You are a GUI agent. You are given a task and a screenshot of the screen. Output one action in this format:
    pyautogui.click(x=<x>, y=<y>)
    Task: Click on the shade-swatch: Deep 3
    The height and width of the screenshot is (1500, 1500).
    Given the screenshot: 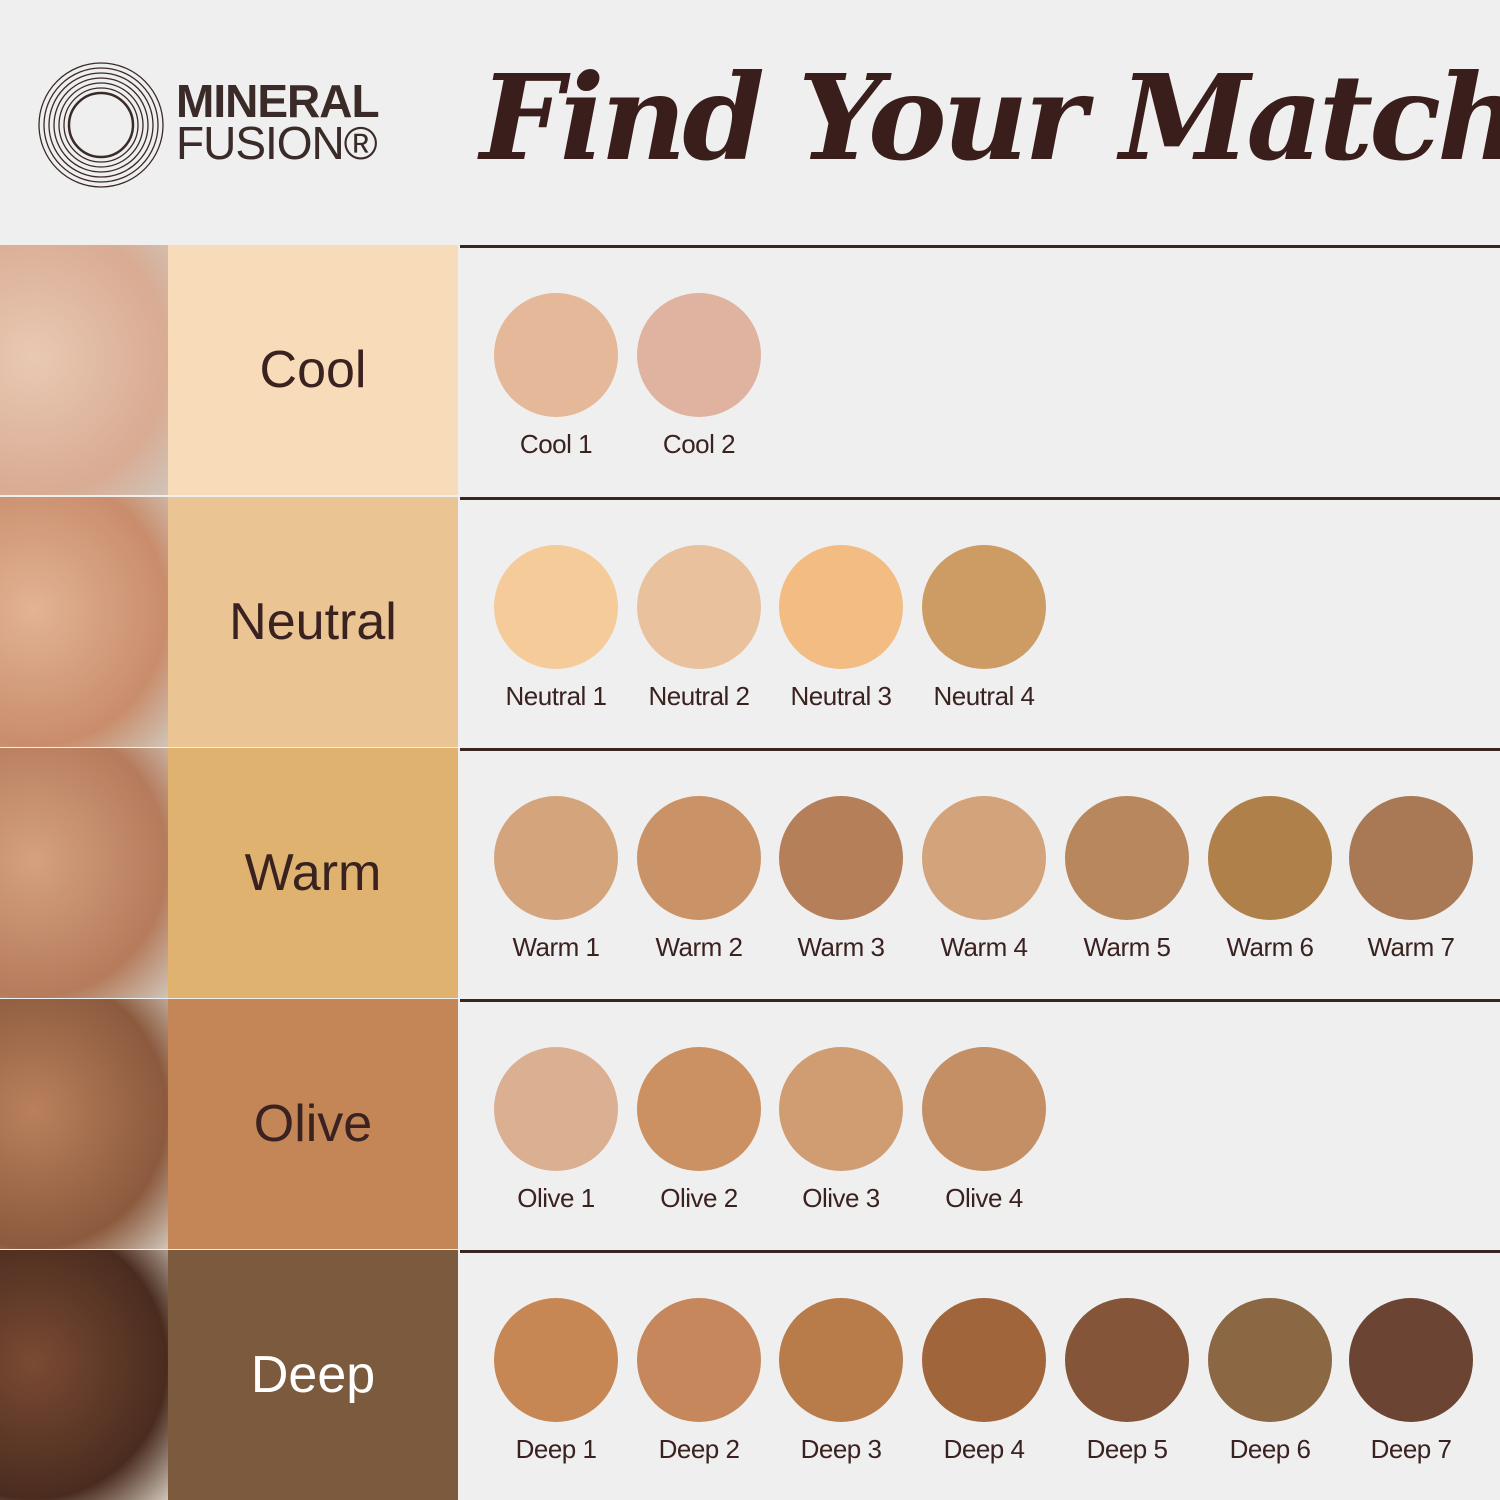 What is the action you would take?
    pyautogui.click(x=841, y=1381)
    